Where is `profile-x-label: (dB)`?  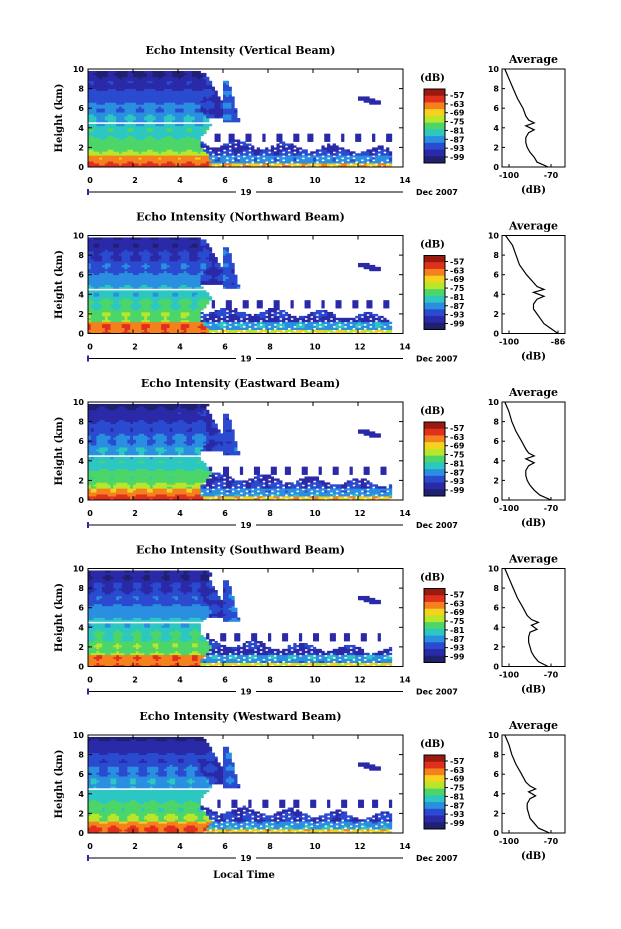
profile-x-label: (dB) is located at coordinates (533, 190).